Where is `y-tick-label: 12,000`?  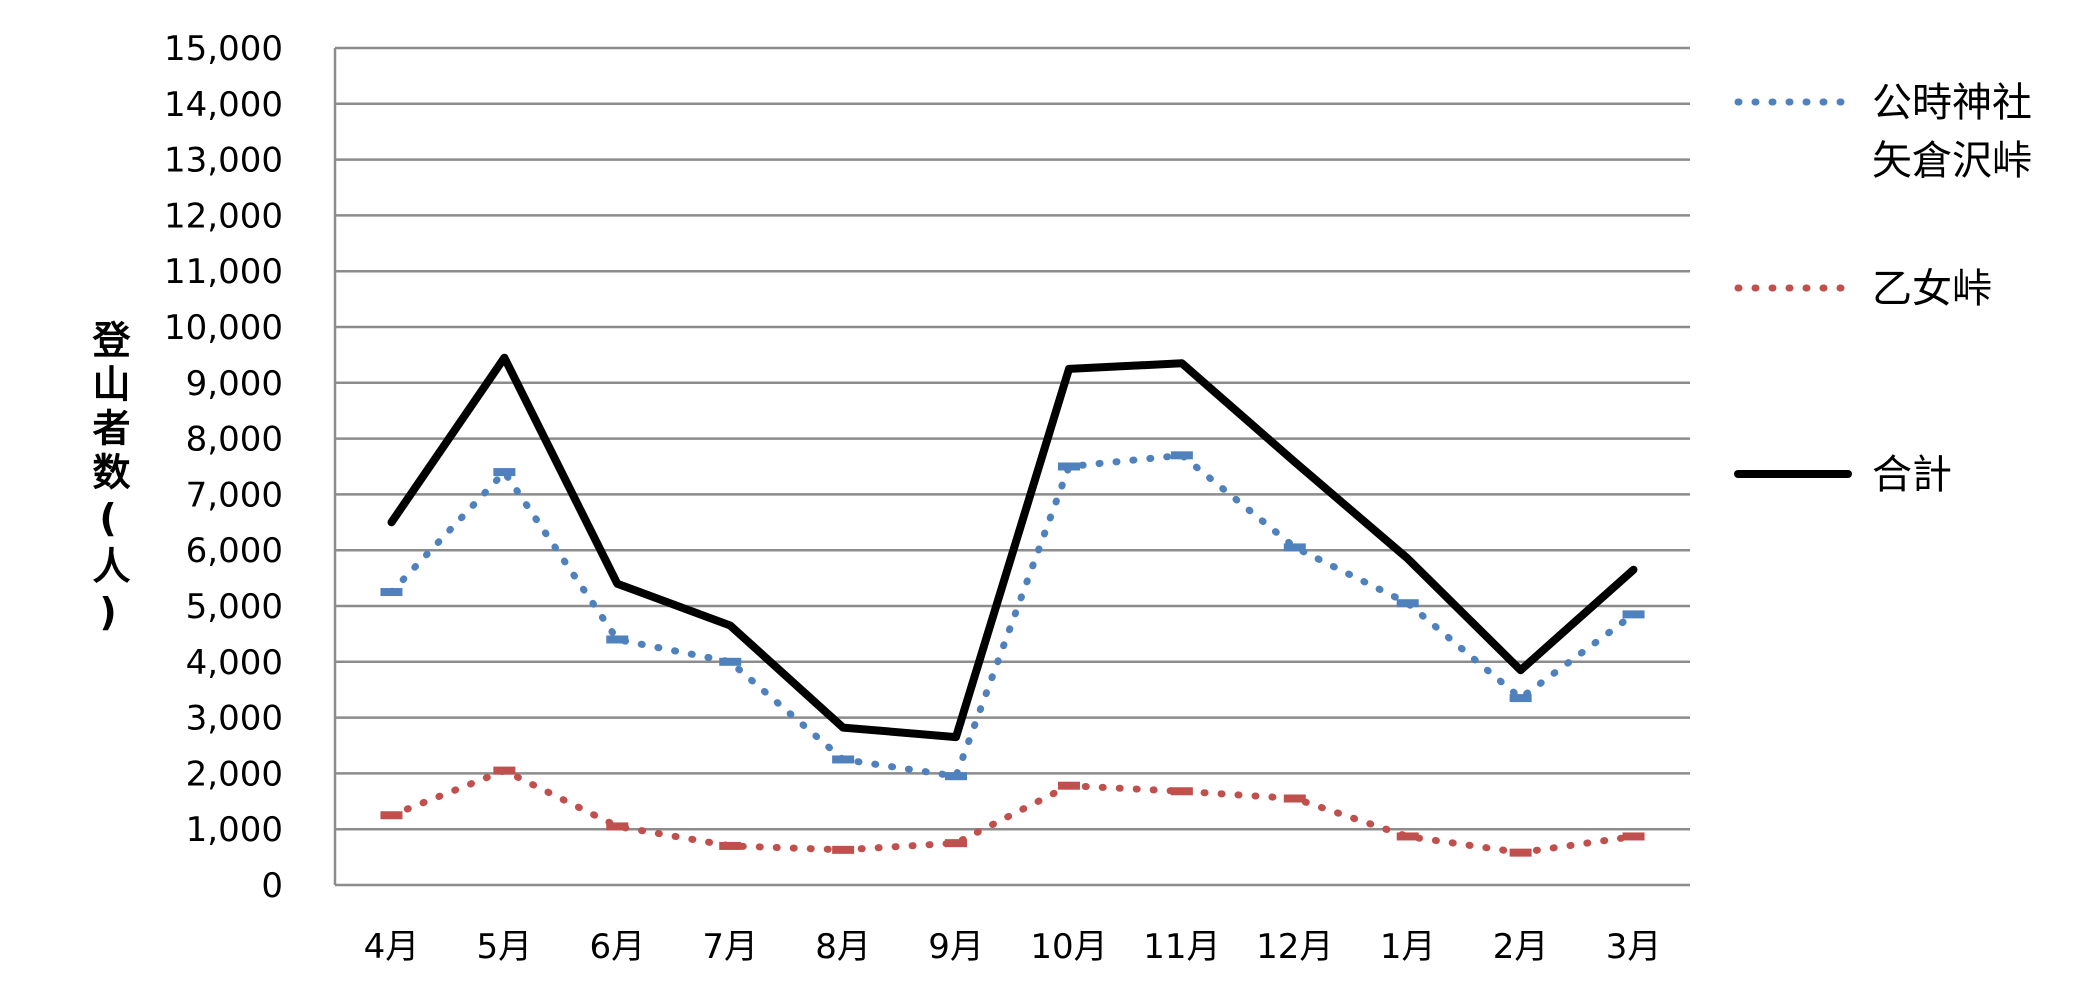 y-tick-label: 12,000 is located at coordinates (223, 216).